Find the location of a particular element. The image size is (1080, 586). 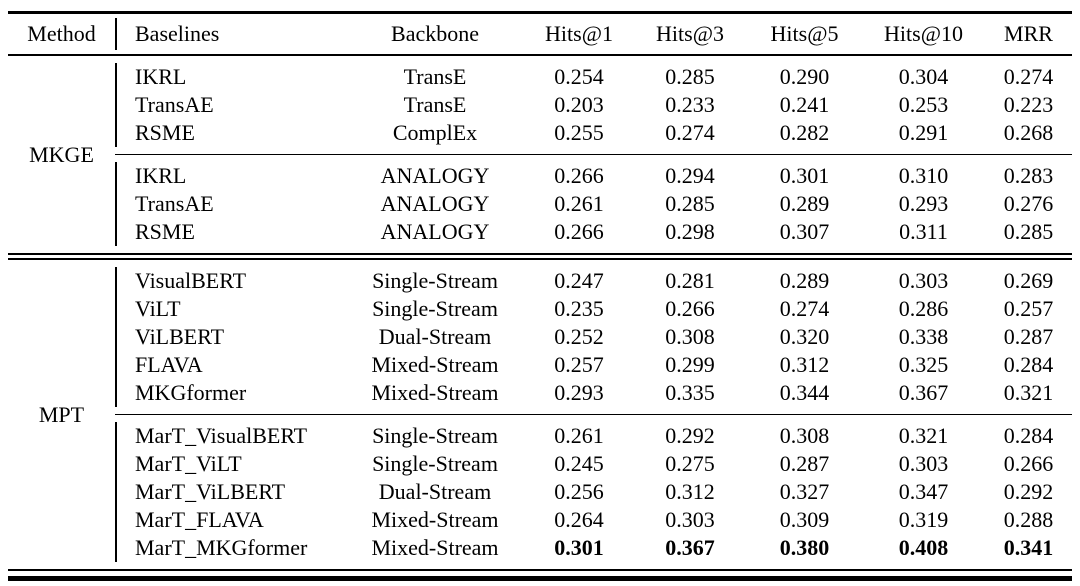

baseline-cell: MarT_FLAVA is located at coordinates (230, 520).